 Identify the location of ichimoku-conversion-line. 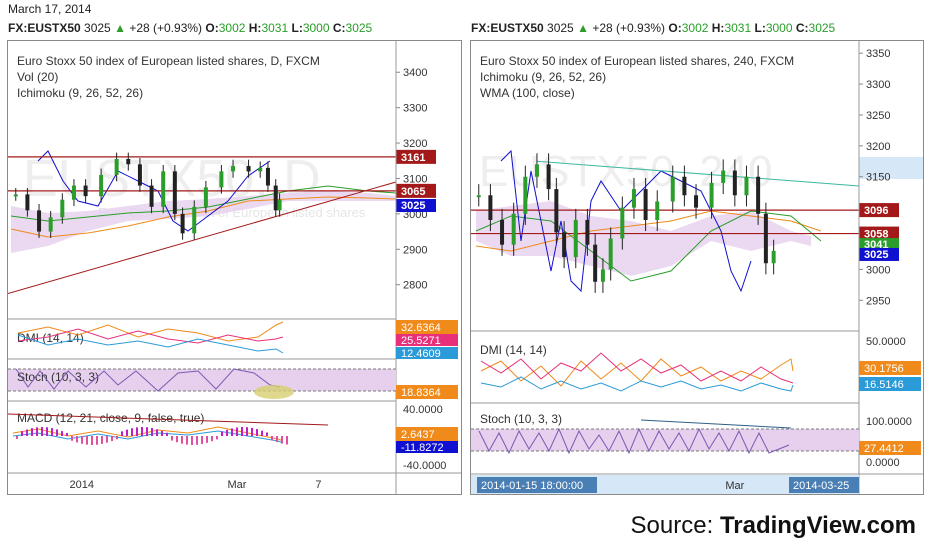
(626, 221).